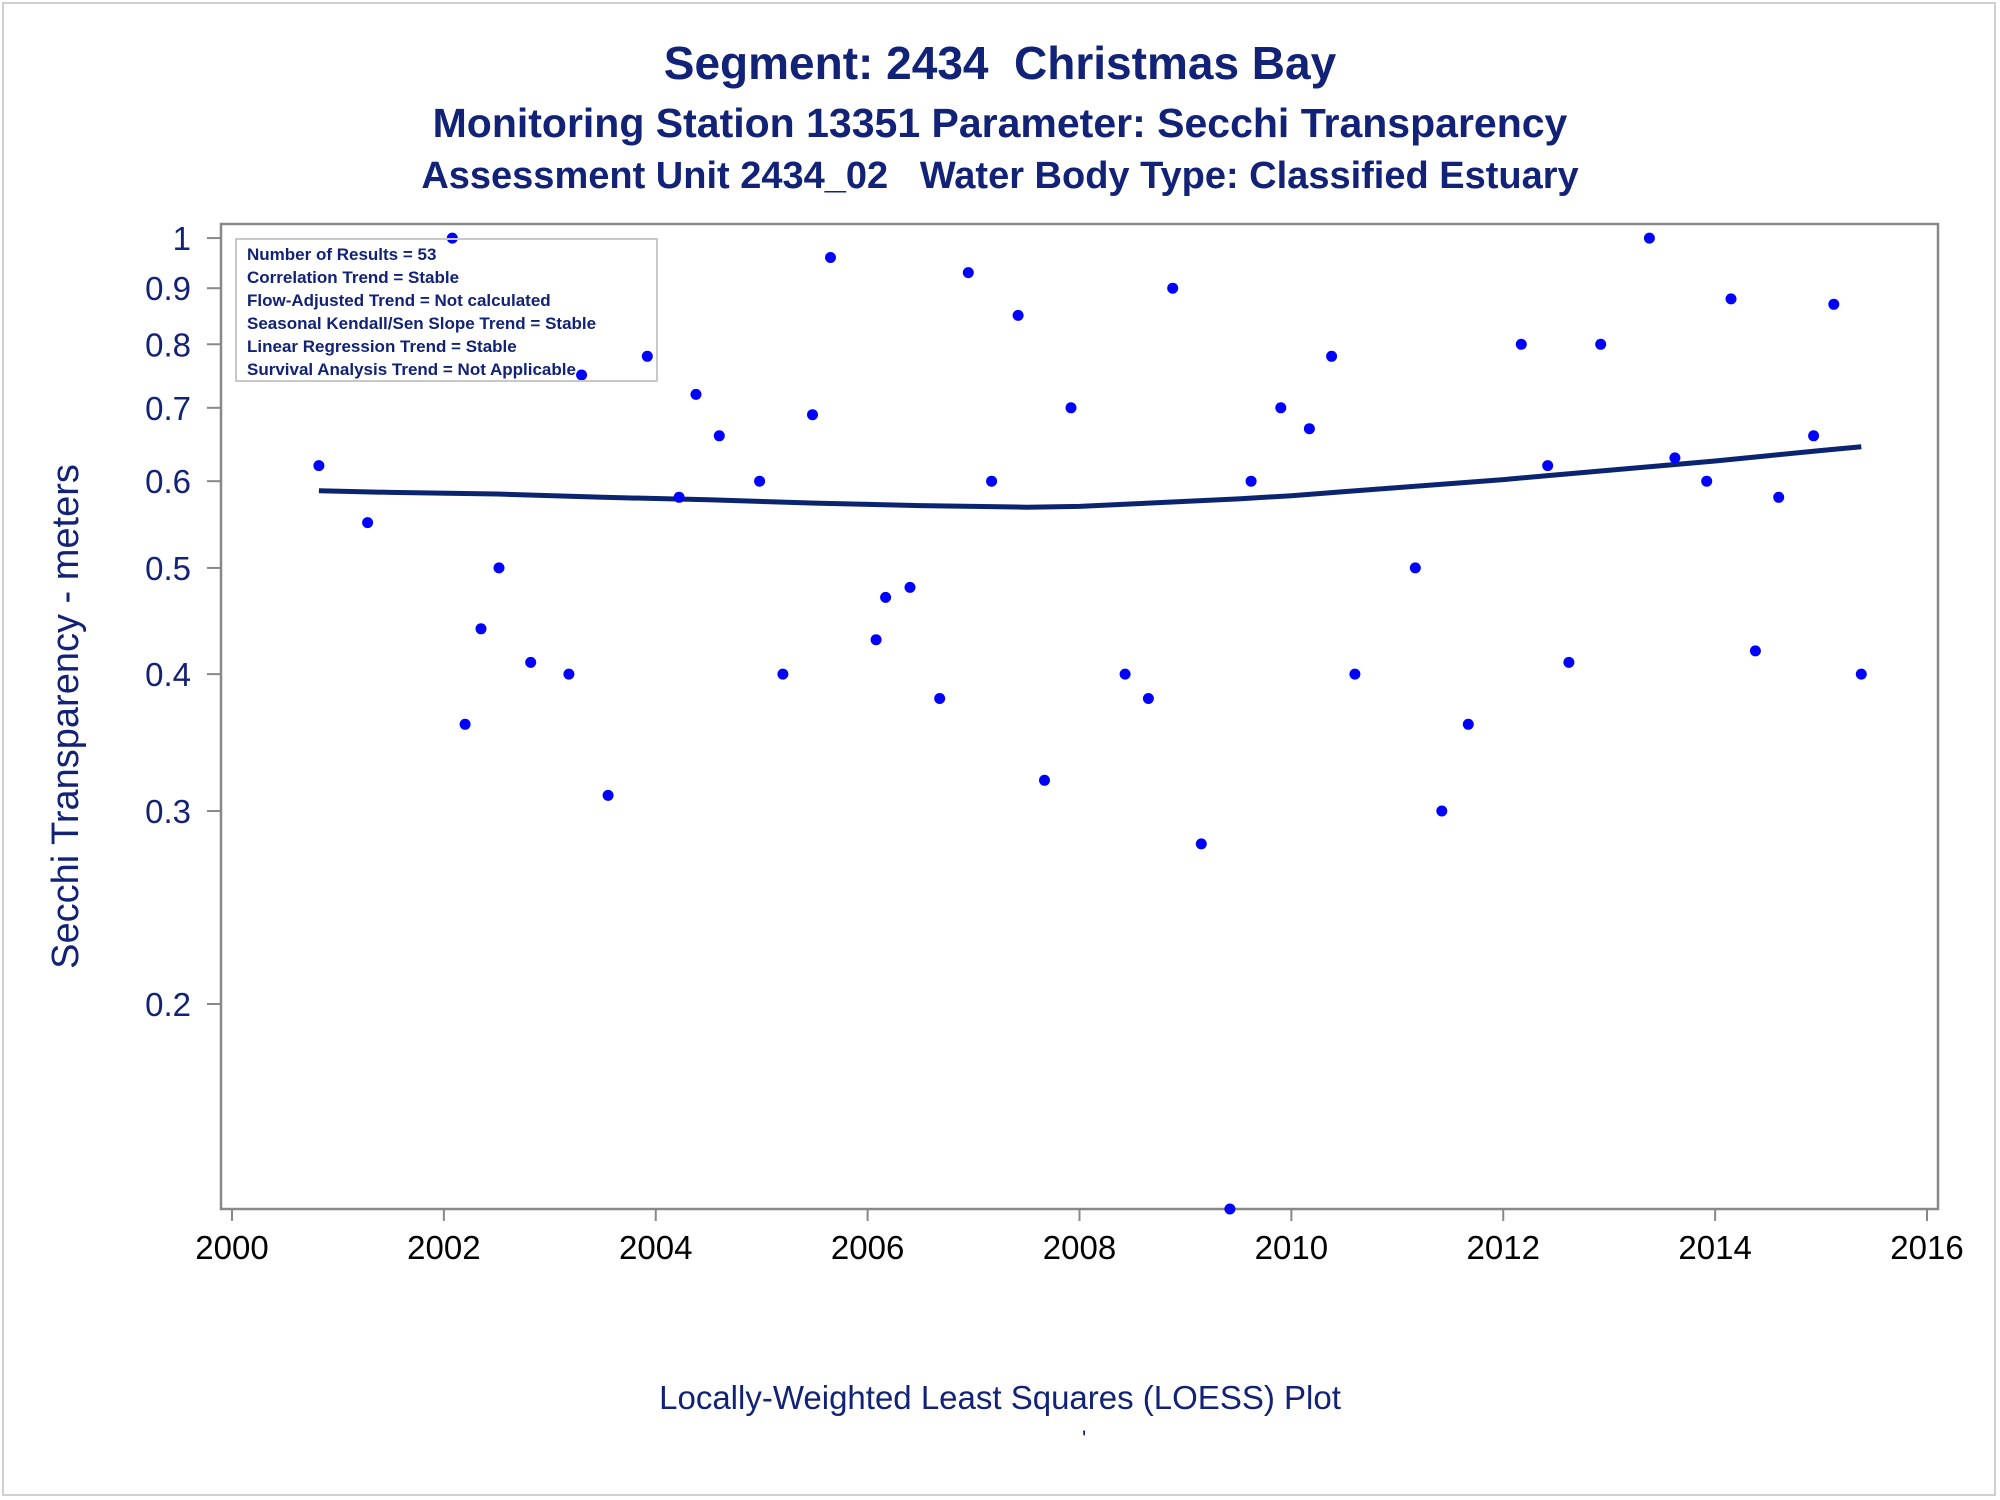 The width and height of the screenshot is (2000, 1500). I want to click on trend-info-border, so click(446, 310).